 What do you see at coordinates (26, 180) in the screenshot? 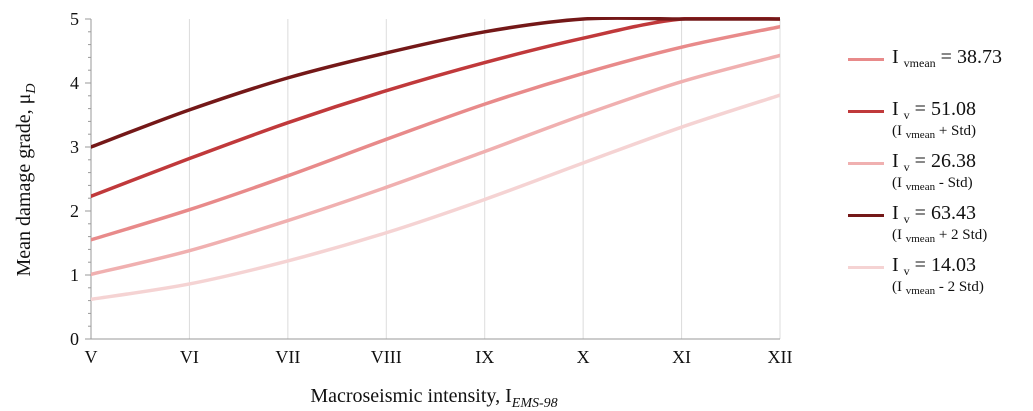
I see `y-axis-title: Mean damage grade, μD` at bounding box center [26, 180].